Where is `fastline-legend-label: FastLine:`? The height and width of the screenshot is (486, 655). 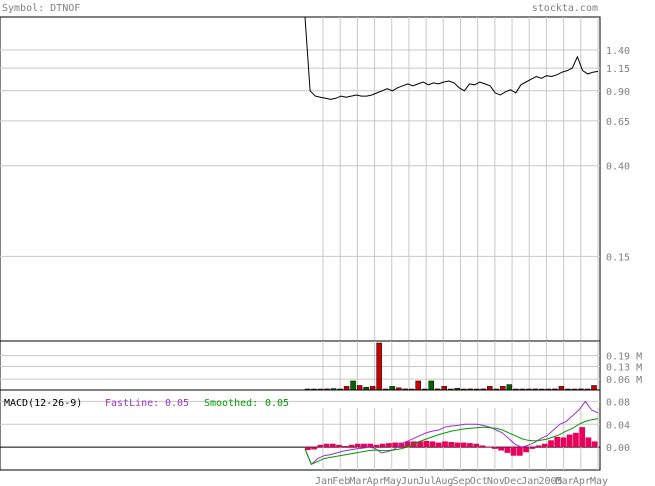 fastline-legend-label: FastLine: is located at coordinates (132, 403).